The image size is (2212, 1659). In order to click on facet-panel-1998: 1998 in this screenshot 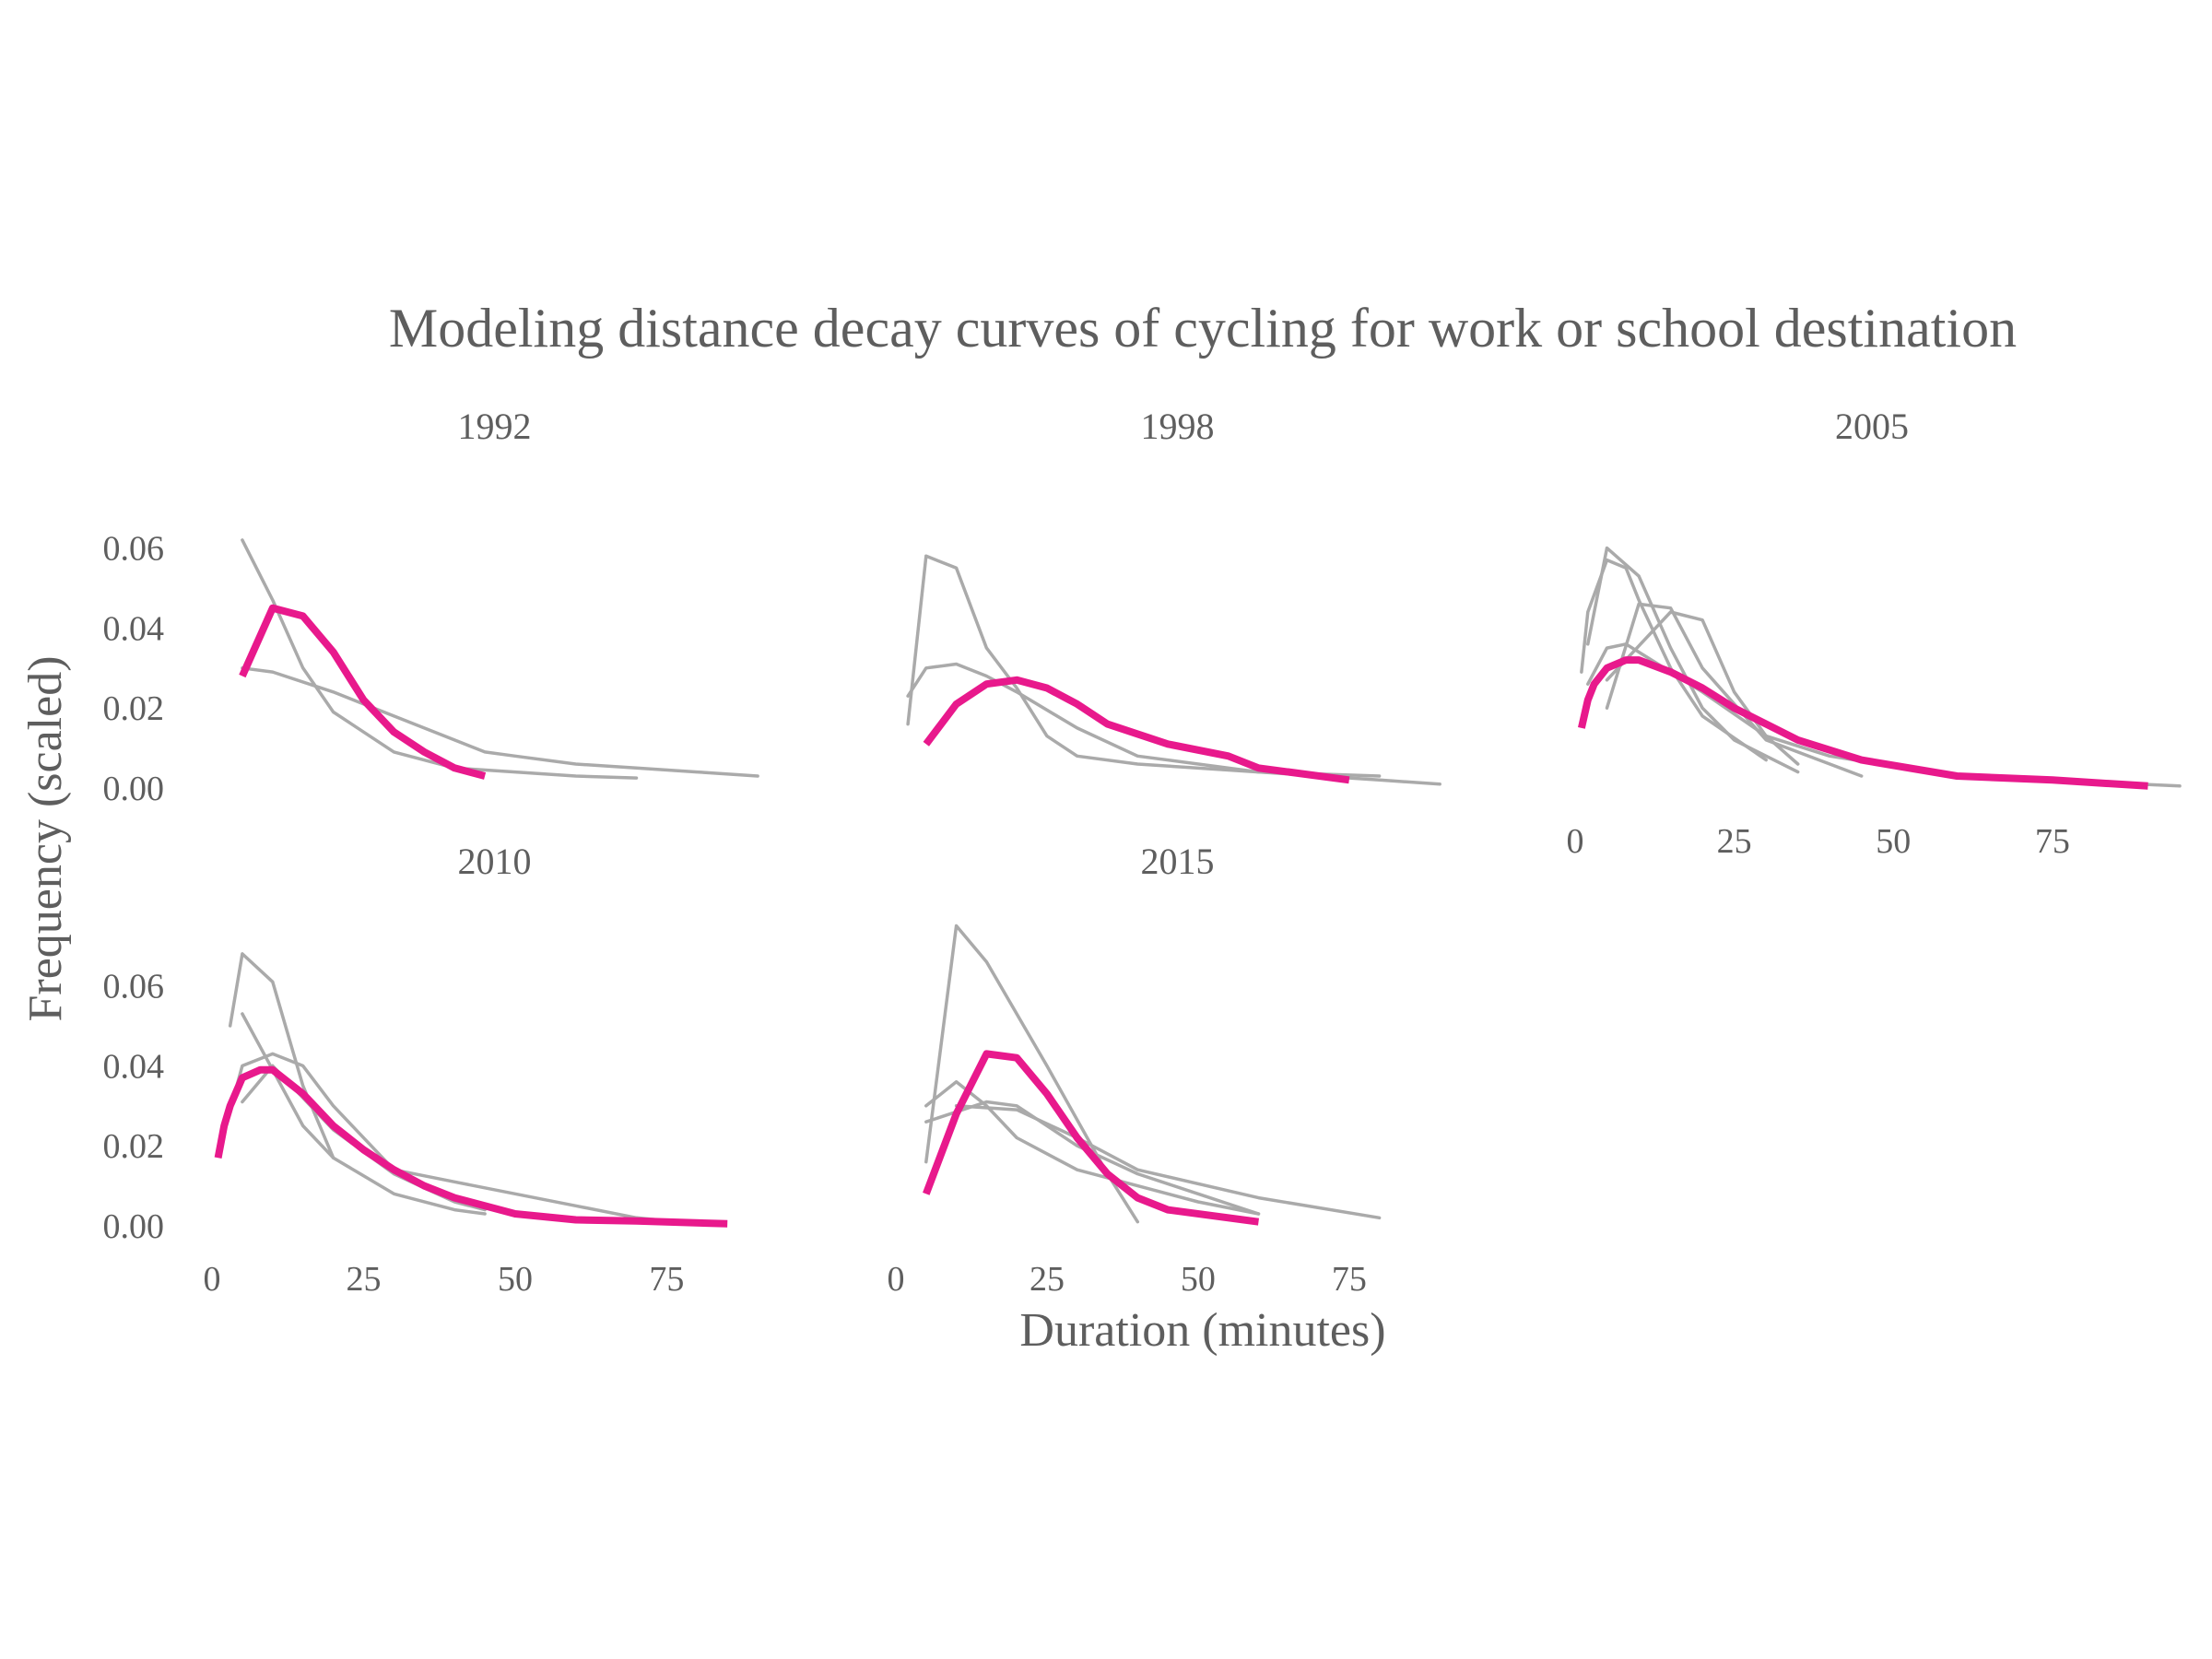, I will do `click(1173, 596)`.